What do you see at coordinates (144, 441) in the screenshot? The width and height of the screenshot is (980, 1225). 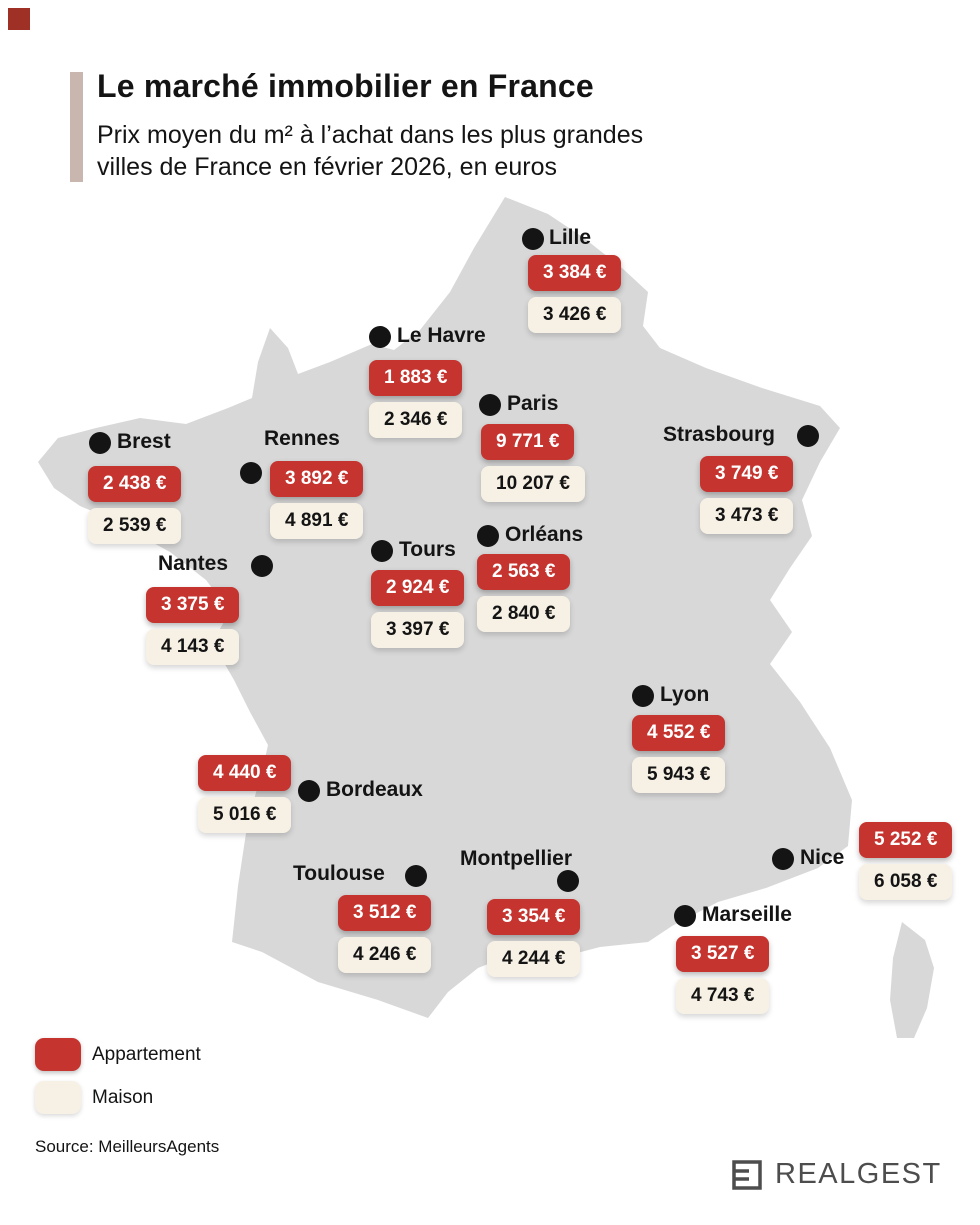 I see `city-name: Brest` at bounding box center [144, 441].